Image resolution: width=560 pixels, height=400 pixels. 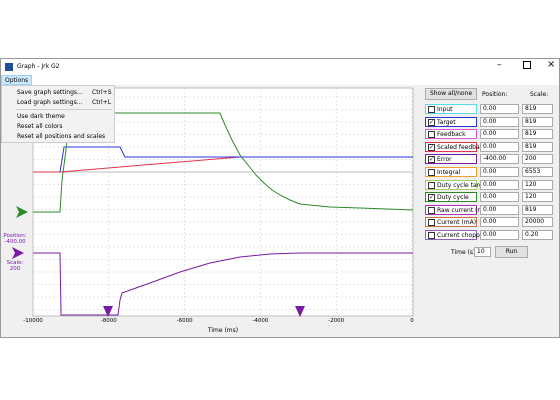 I want to click on x-tick-label: -10000, so click(x=33, y=321).